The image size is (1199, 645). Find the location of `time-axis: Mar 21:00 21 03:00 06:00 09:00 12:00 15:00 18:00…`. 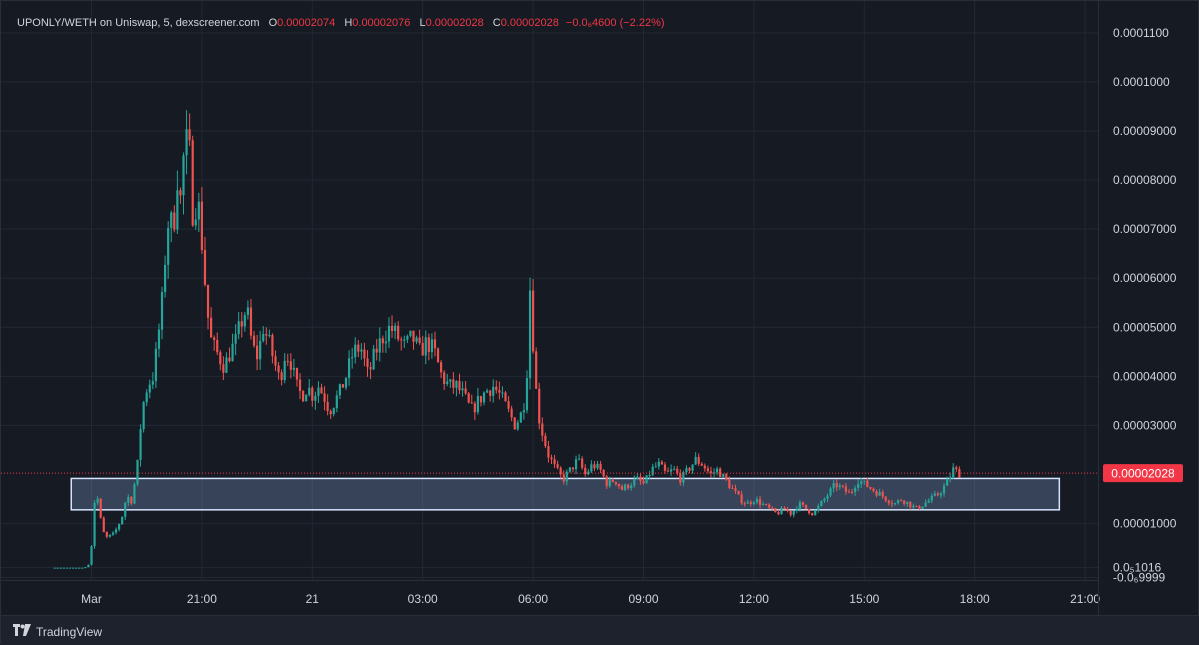

time-axis: Mar 21:00 21 03:00 06:00 09:00 12:00 15:00 18:00… is located at coordinates (590, 599).